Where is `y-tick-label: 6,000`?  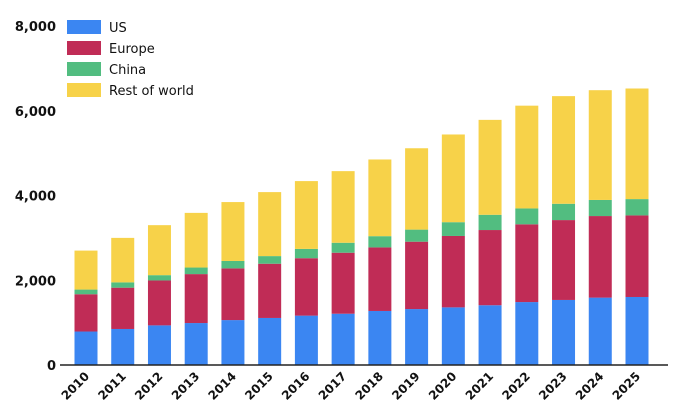
y-tick-label: 6,000 is located at coordinates (35, 112).